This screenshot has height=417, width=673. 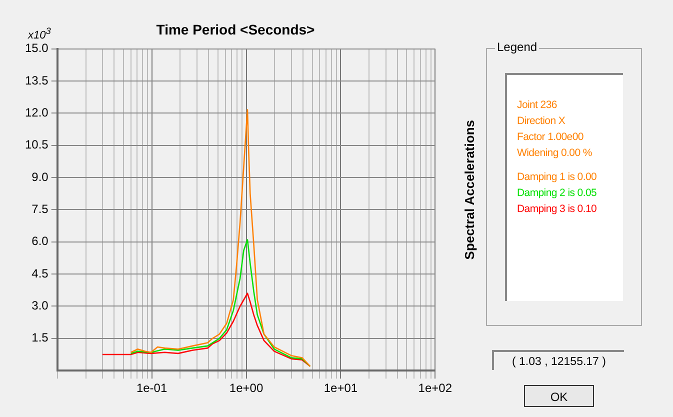 I want to click on text: Damping 2 is 0.05, so click(x=557, y=193).